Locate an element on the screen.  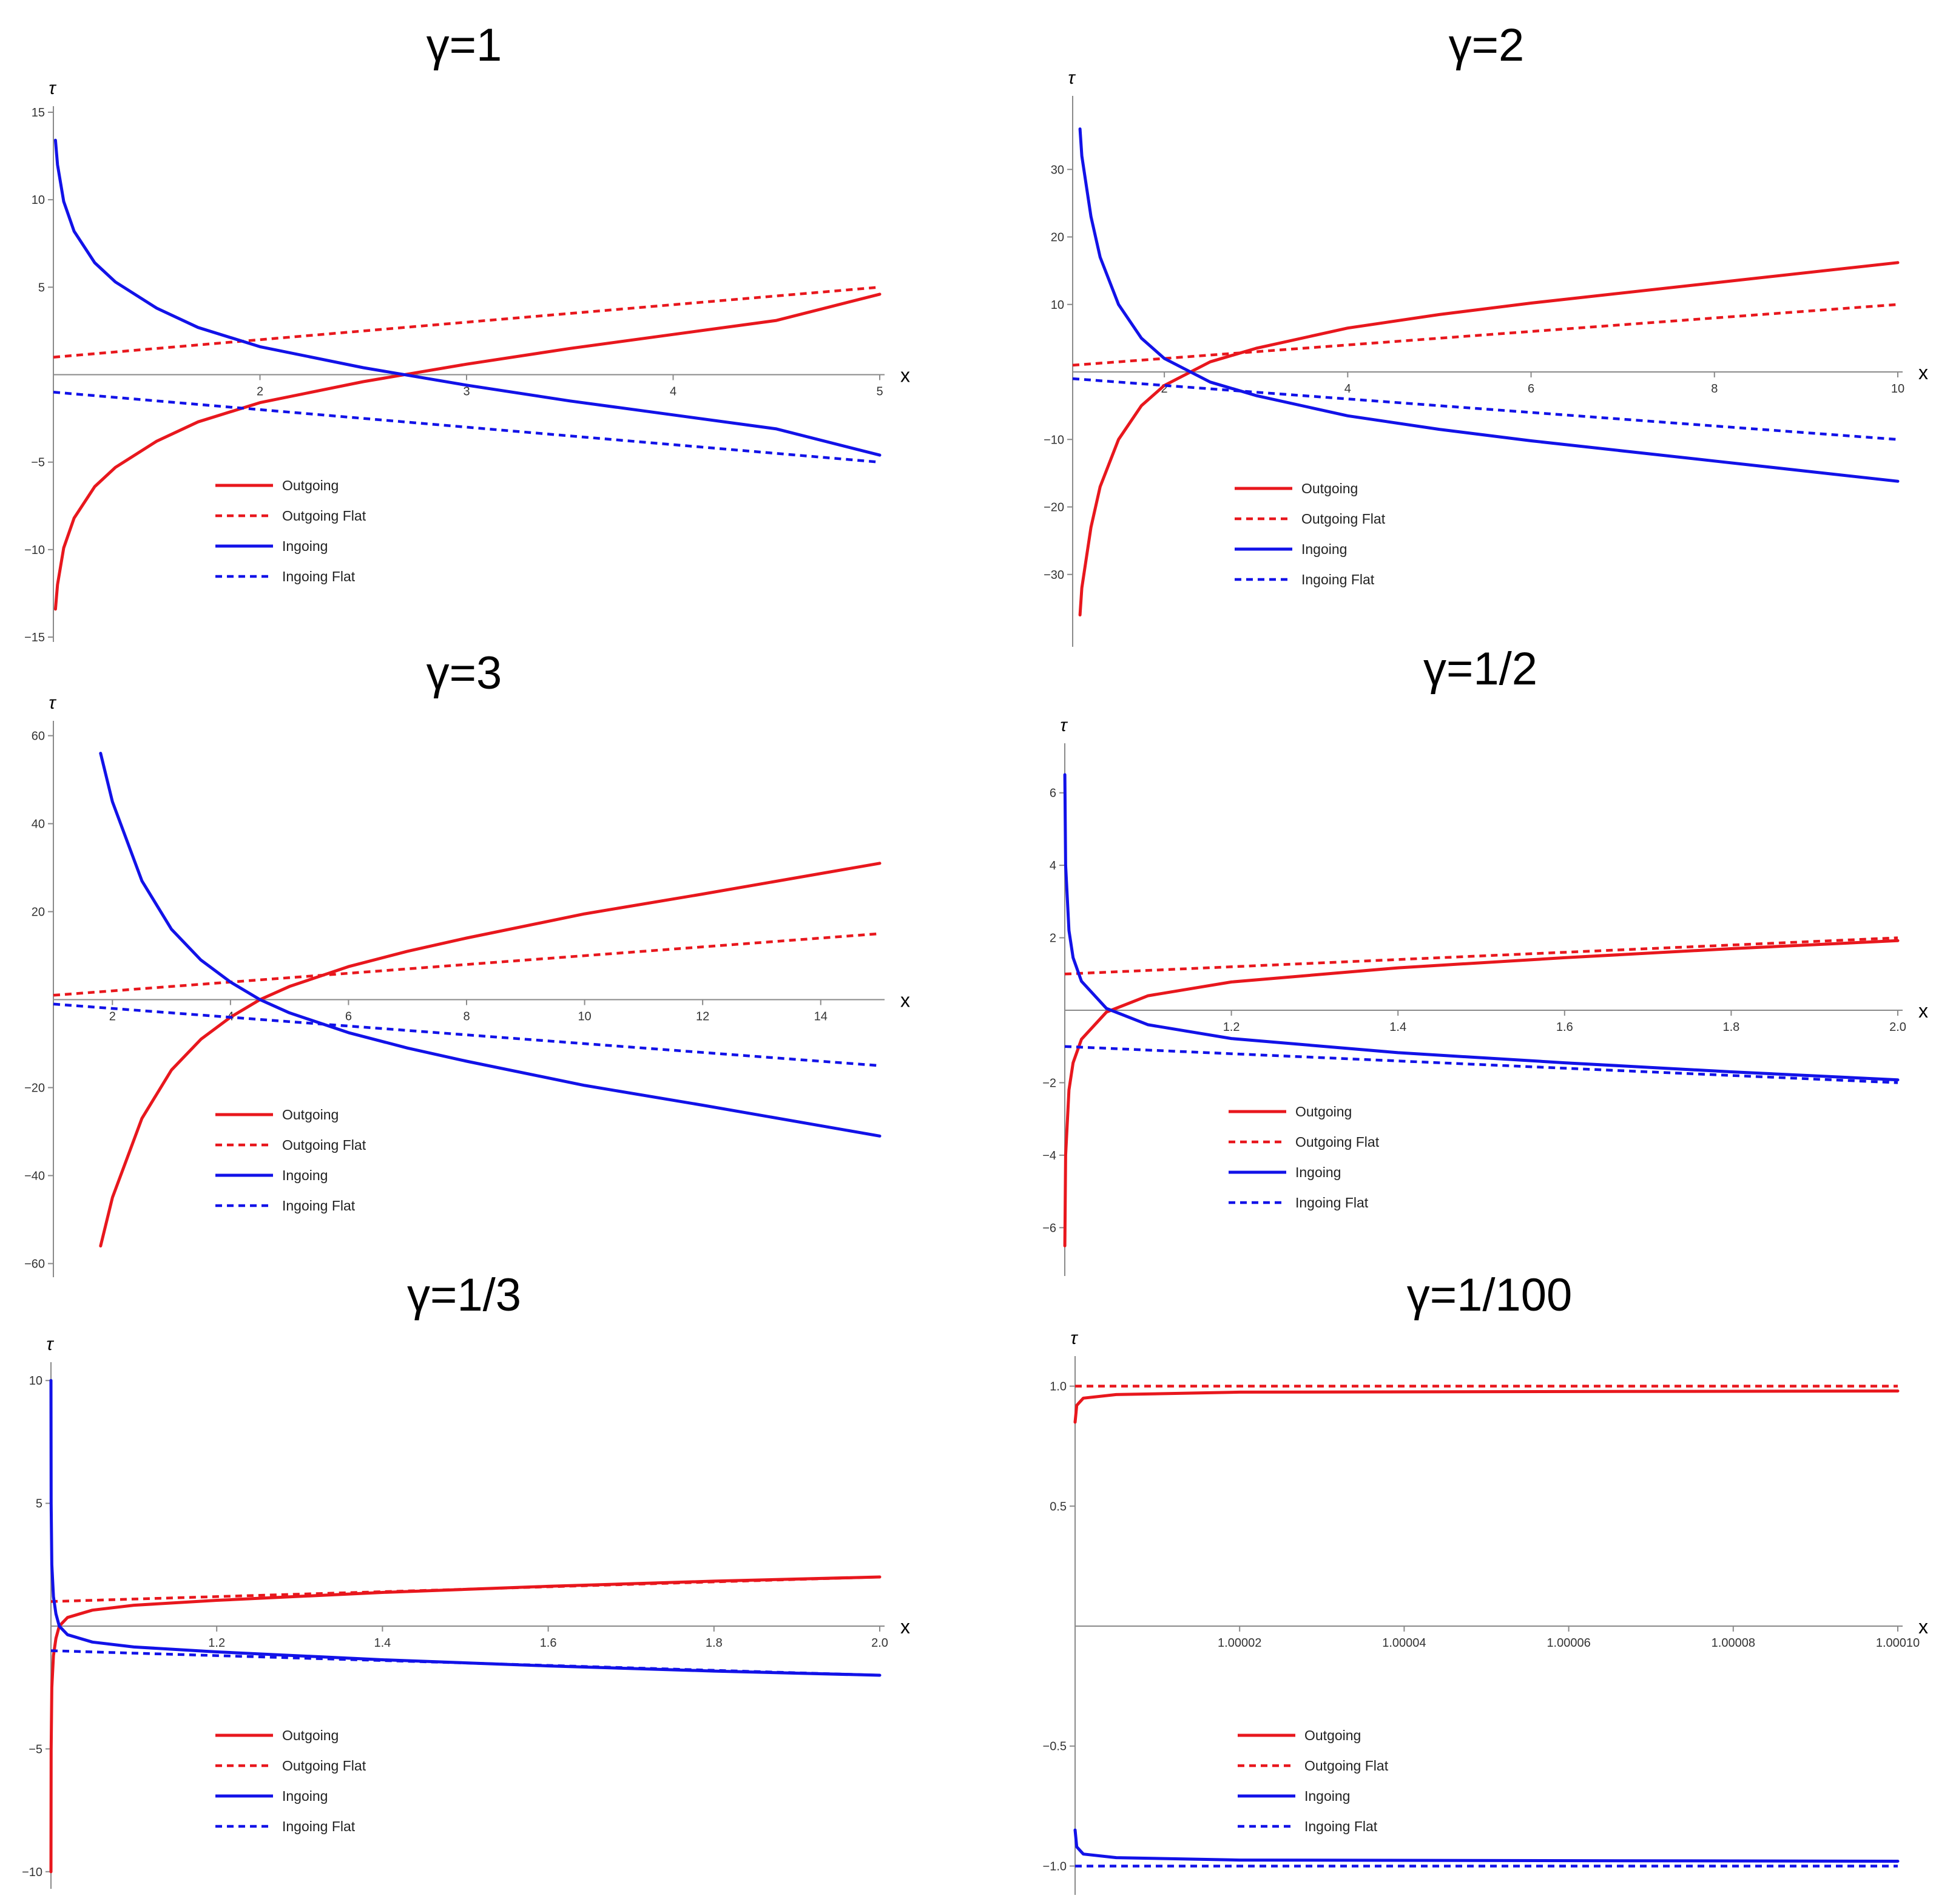
y-tick-label: 1.0 is located at coordinates (1058, 1387).